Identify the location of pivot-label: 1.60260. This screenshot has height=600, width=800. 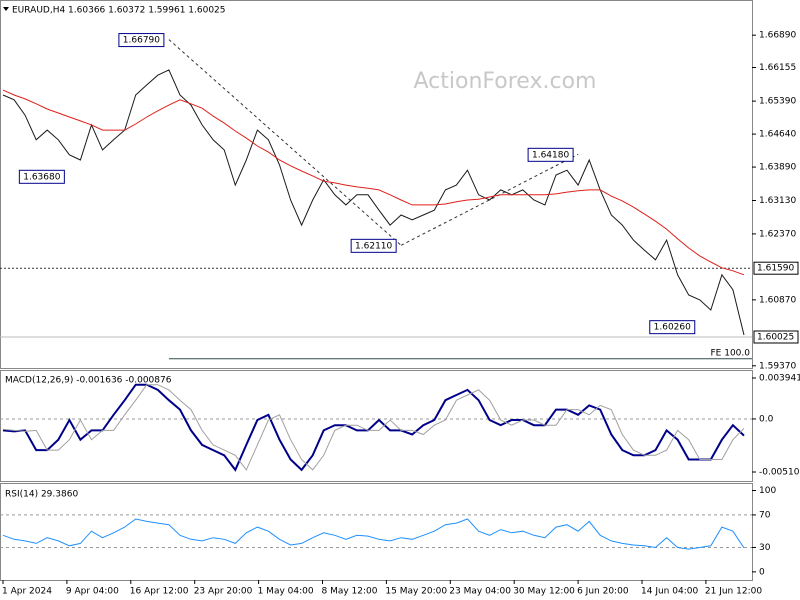
(672, 328).